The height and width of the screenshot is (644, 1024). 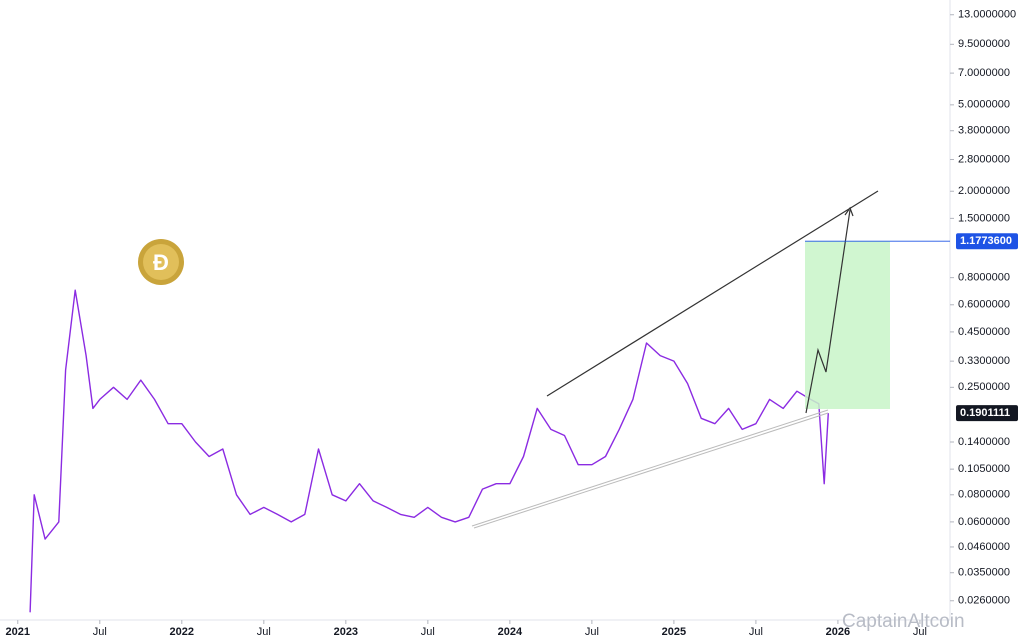 What do you see at coordinates (984, 387) in the screenshot?
I see `y-tick-label: 0.2500000` at bounding box center [984, 387].